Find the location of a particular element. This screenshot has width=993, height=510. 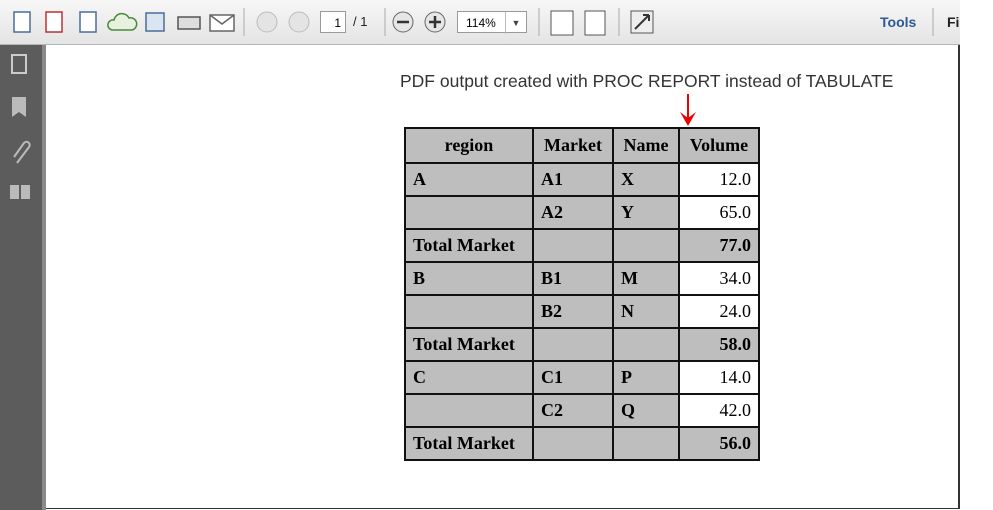

table-cell: A2 is located at coordinates (573, 212).